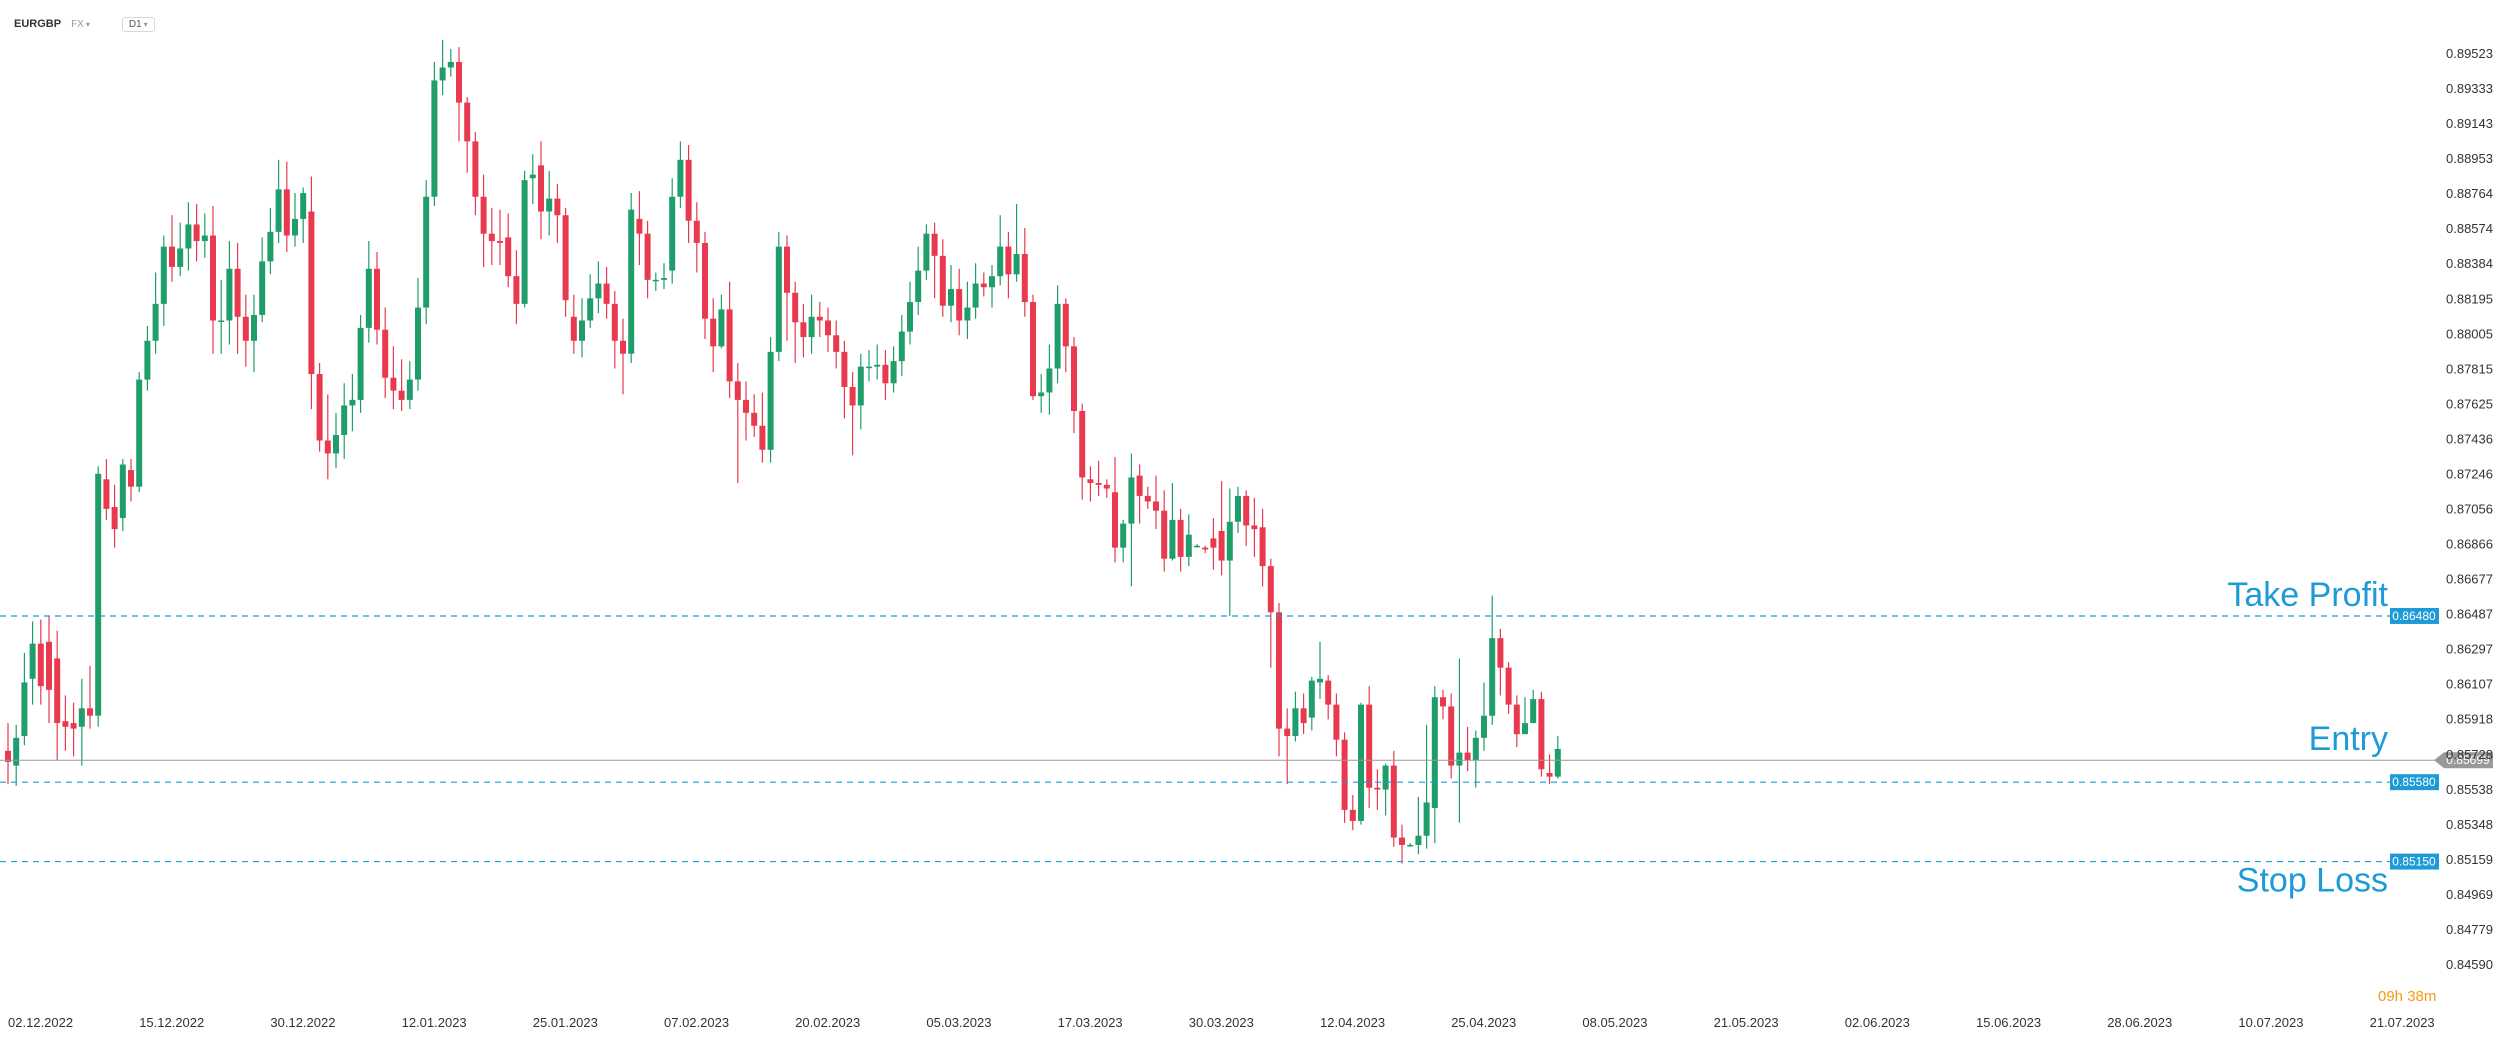  Describe the element at coordinates (2414, 615) in the screenshot. I see `level-badge: 0.86480` at that location.